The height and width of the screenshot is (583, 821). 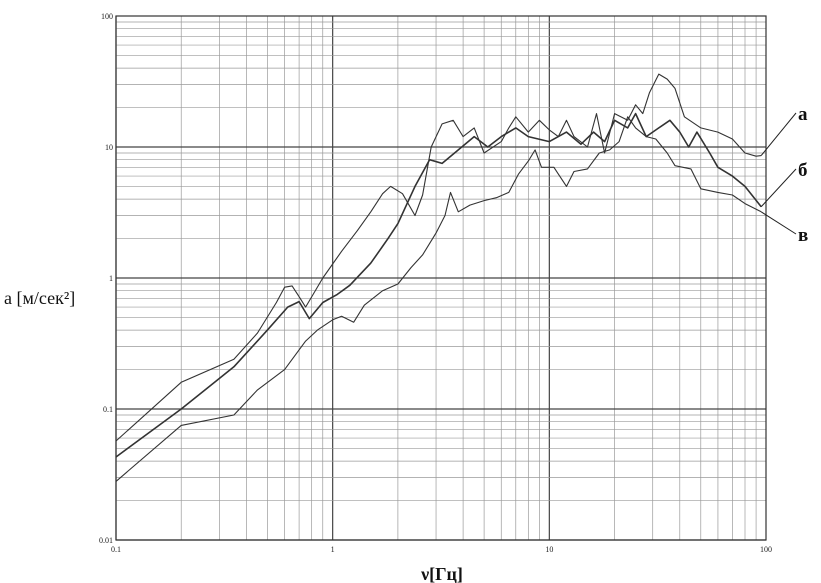 What do you see at coordinates (803, 170) in the screenshot?
I see `legend-label: б` at bounding box center [803, 170].